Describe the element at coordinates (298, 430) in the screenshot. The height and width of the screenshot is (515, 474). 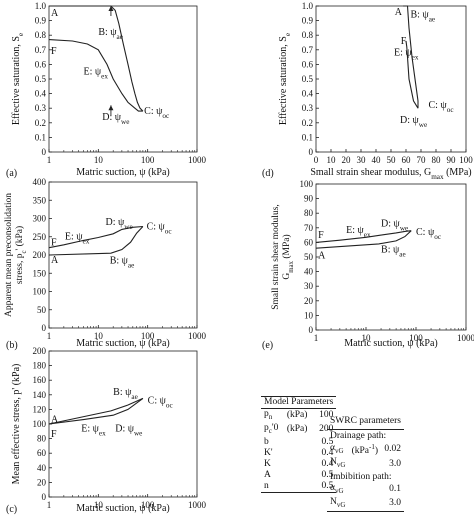
I see `parameter-row: pc'0 (kPa) 200` at that location.